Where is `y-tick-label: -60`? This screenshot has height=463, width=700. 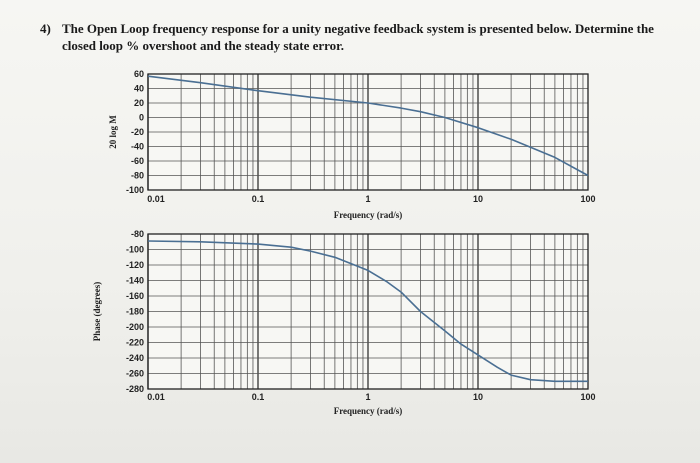 y-tick-label: -60 is located at coordinates (137, 161).